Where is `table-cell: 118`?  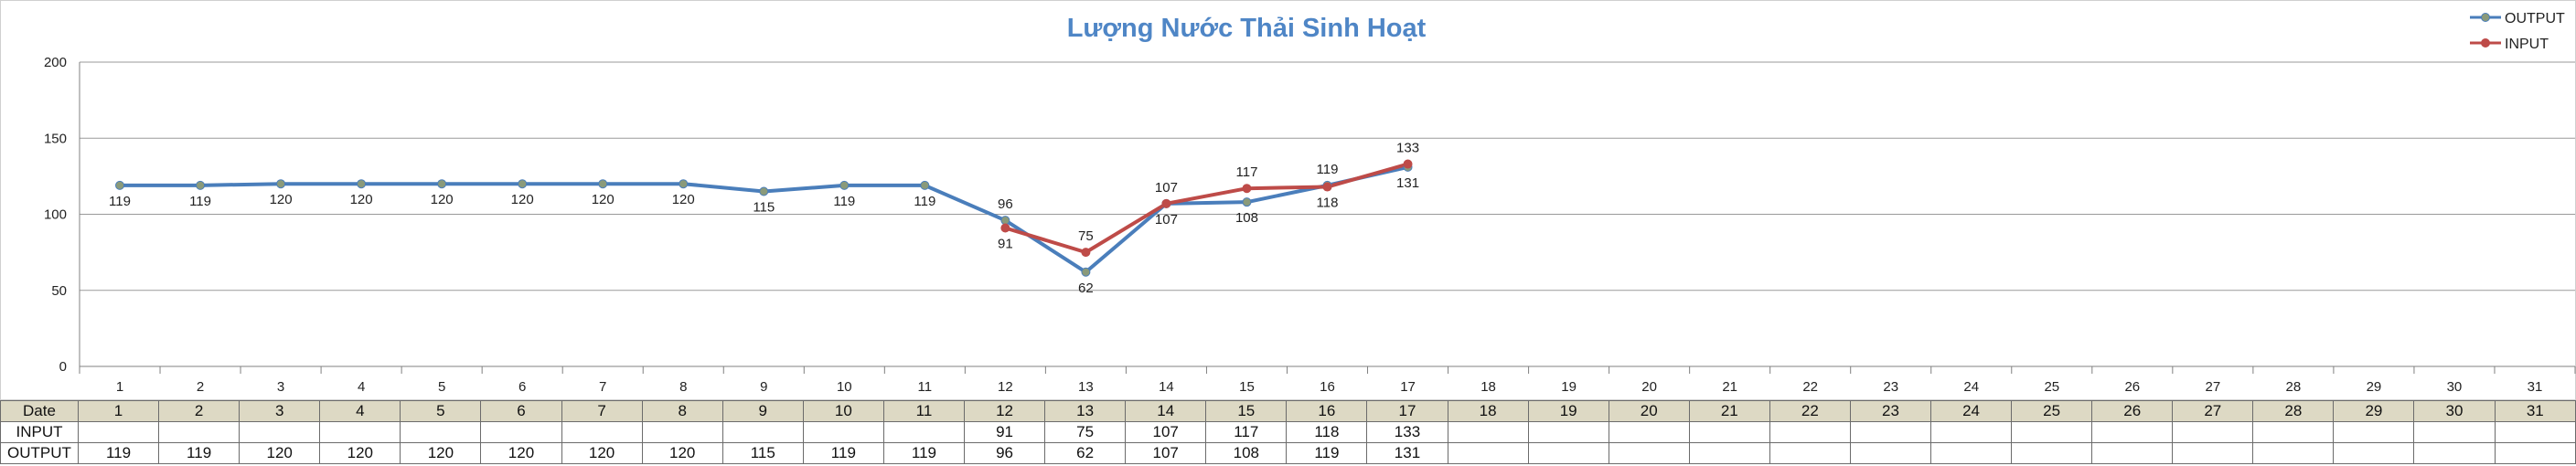 table-cell: 118 is located at coordinates (1327, 432).